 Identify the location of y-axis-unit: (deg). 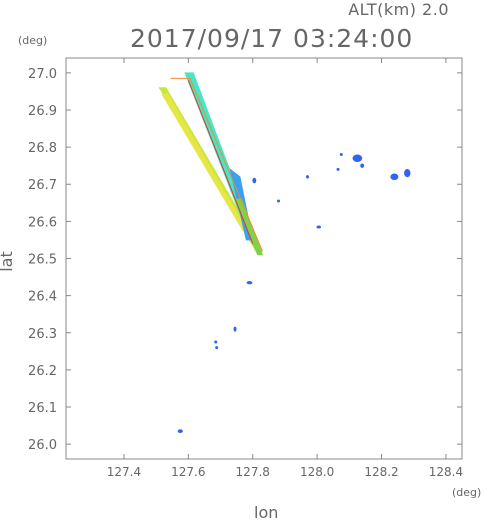
(33, 40).